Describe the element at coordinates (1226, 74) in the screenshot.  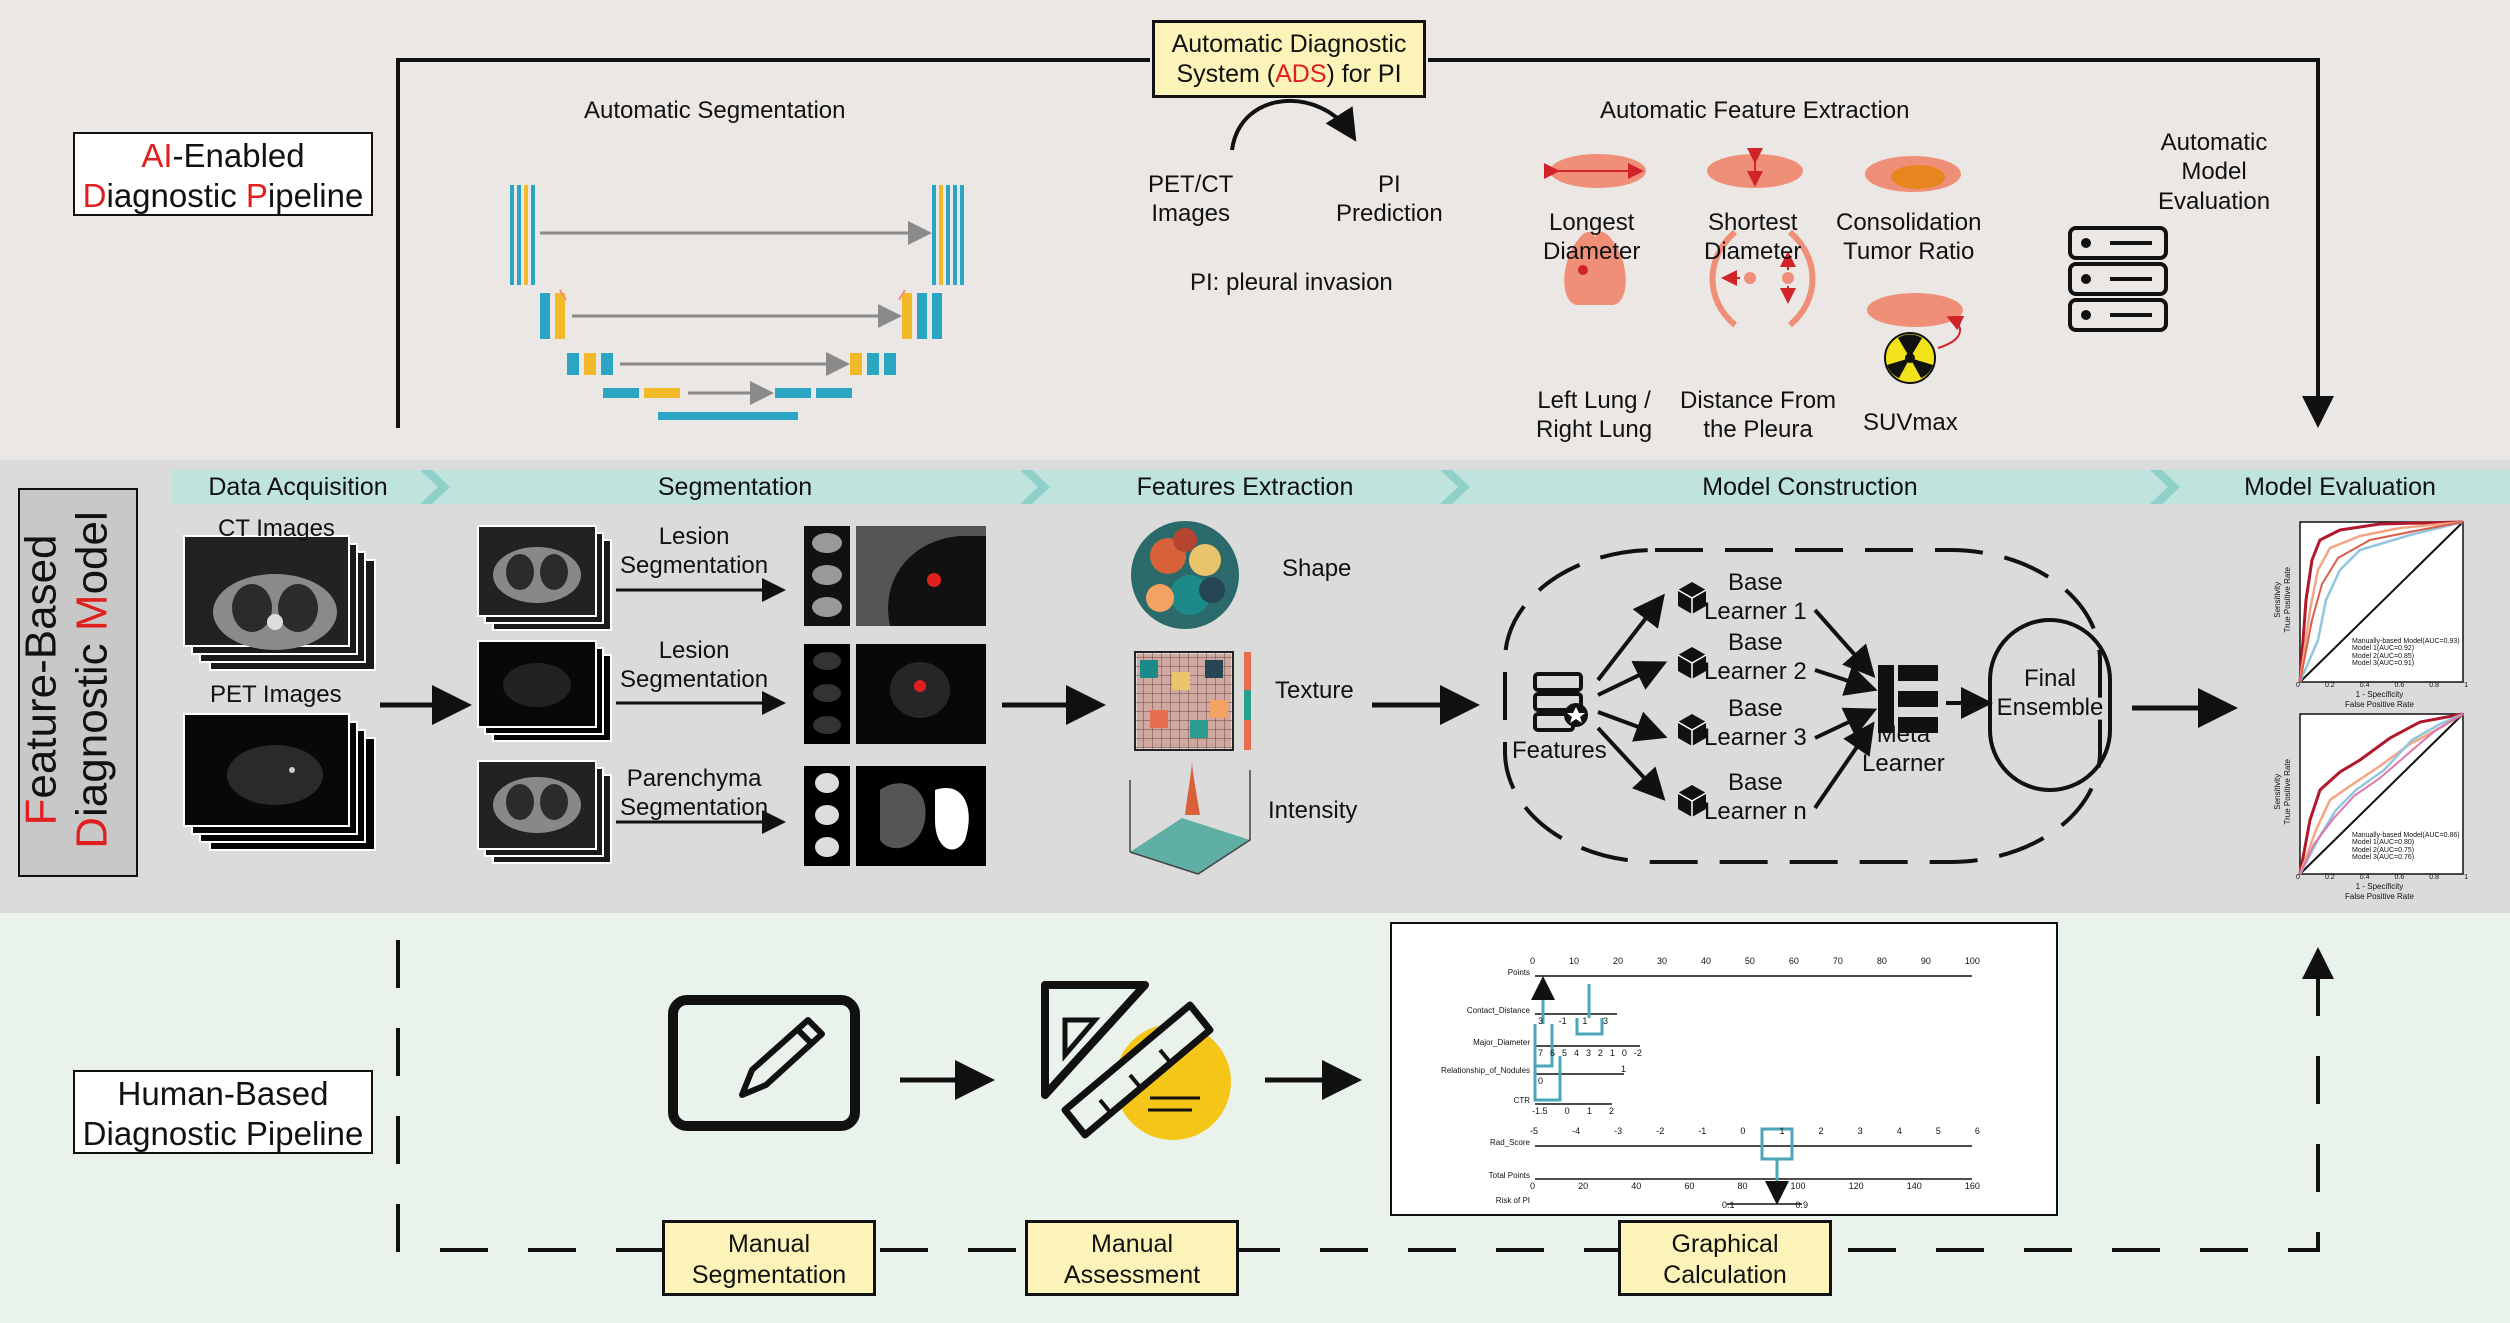
I see `ads-title-line2-pre: System (` at that location.